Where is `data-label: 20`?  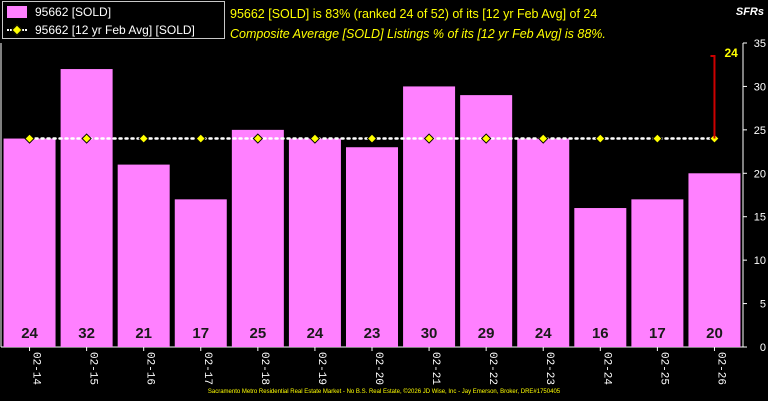
data-label: 20 is located at coordinates (714, 333).